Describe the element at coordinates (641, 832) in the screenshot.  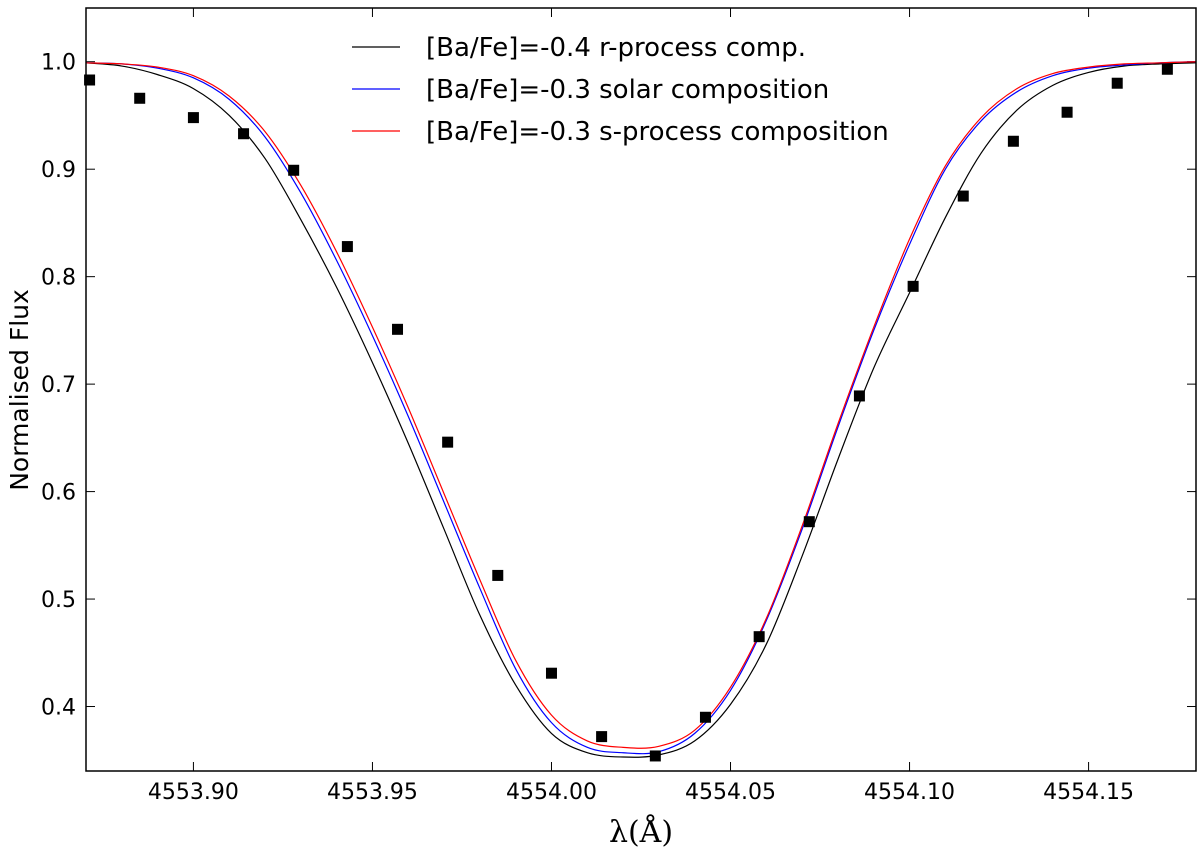
I see `x-axis-title: λ(Å)` at that location.